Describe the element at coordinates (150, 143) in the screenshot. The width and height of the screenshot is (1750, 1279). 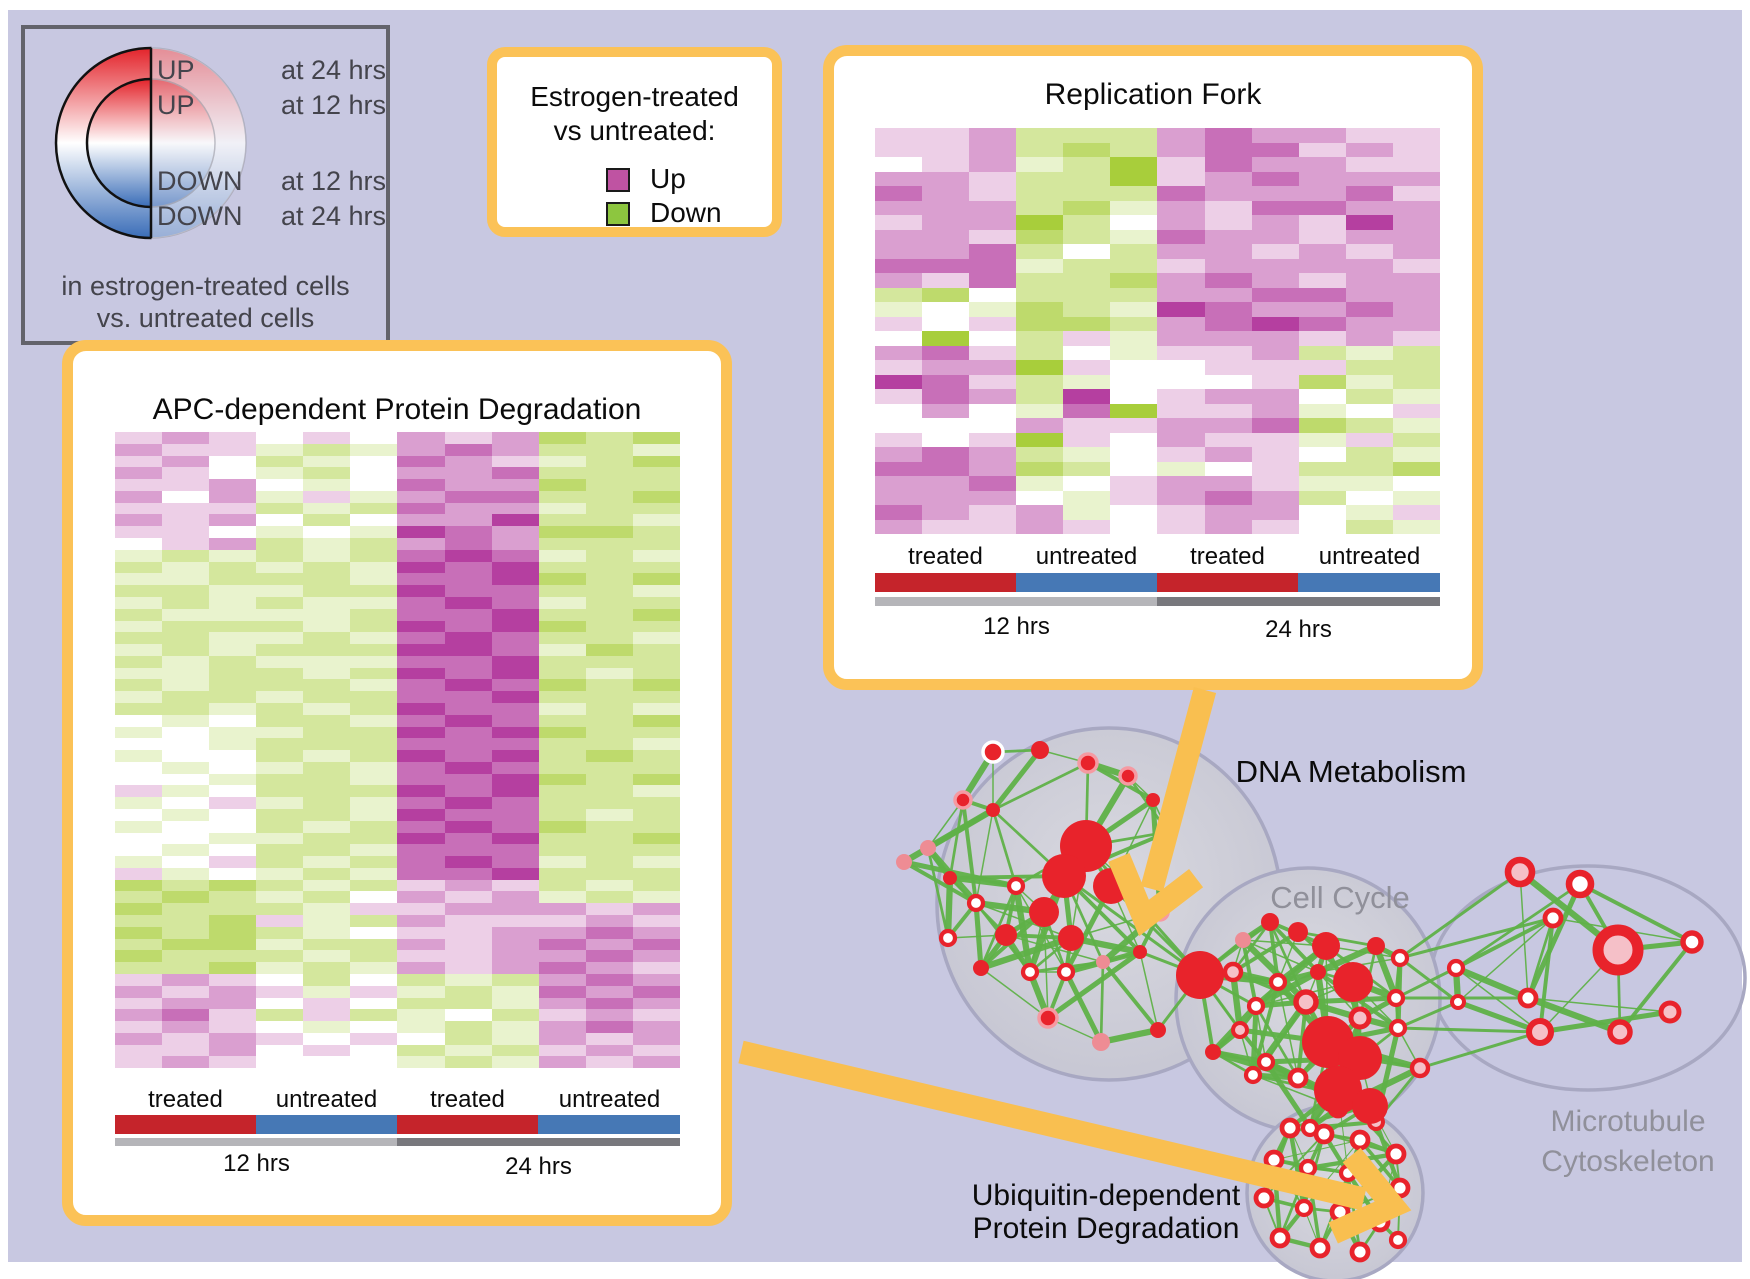
I see `updown-circle-diagram` at that location.